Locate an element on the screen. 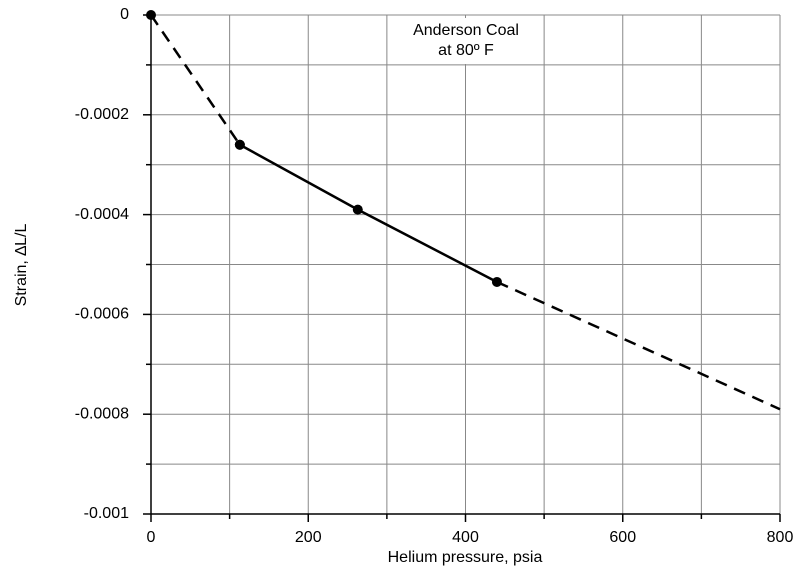 This screenshot has height=576, width=802. y-axis-label: Strain, ∆L/L is located at coordinates (21, 265).